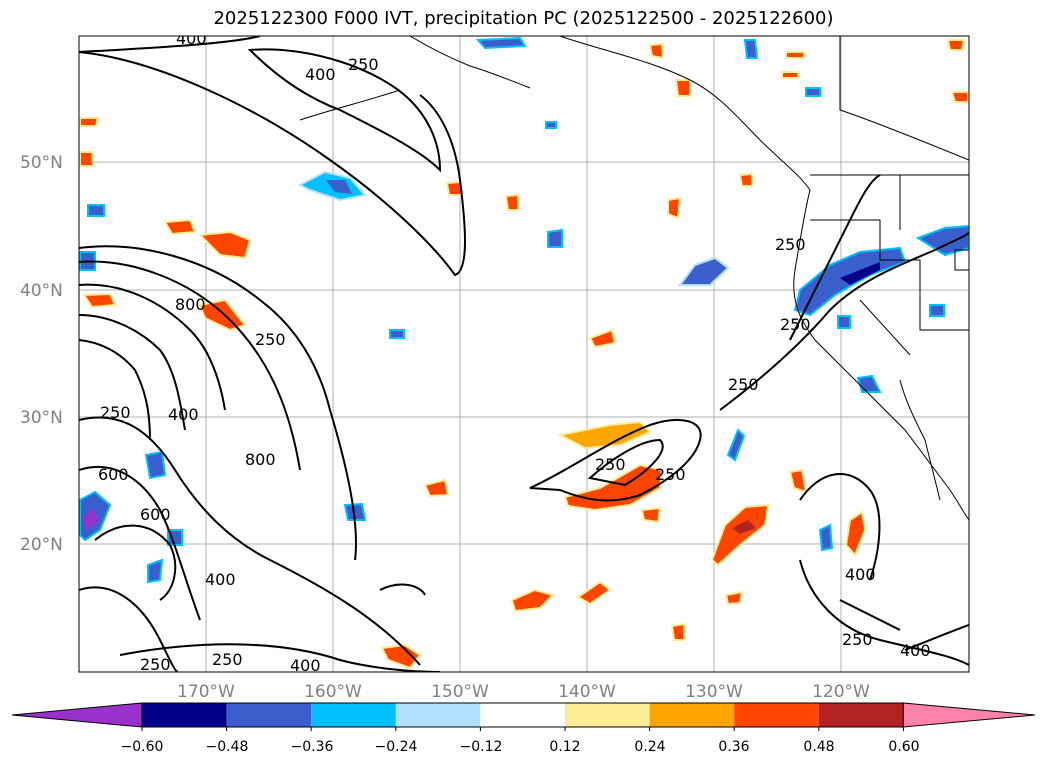 The width and height of the screenshot is (1047, 765). What do you see at coordinates (523, 692) in the screenshot?
I see `longitude-axis: 170°W 160°W 150°W 140°W 130°W 120°W` at bounding box center [523, 692].